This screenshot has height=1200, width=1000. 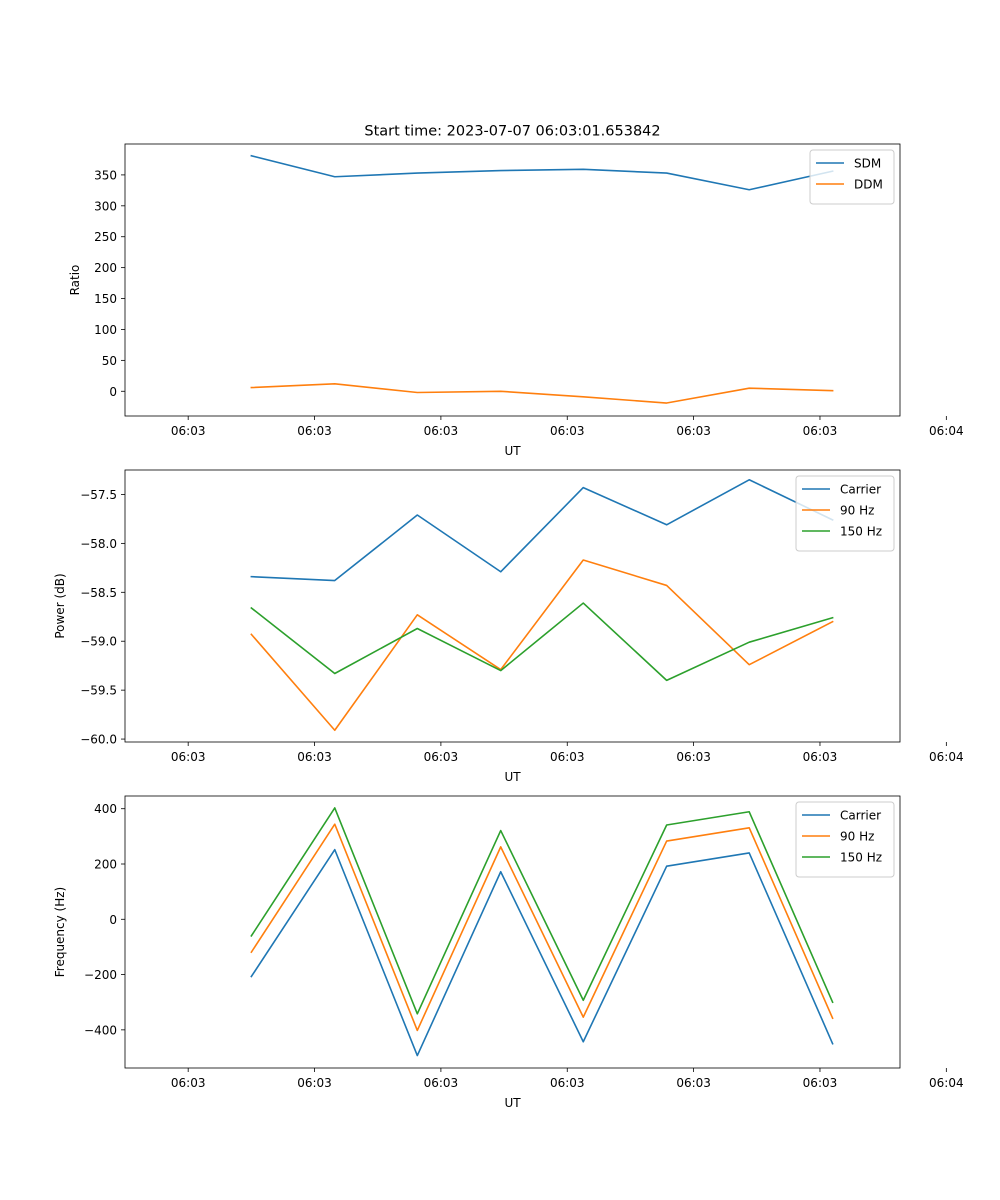 What do you see at coordinates (946, 757) in the screenshot?
I see `power-x-tick-label: 06:04` at bounding box center [946, 757].